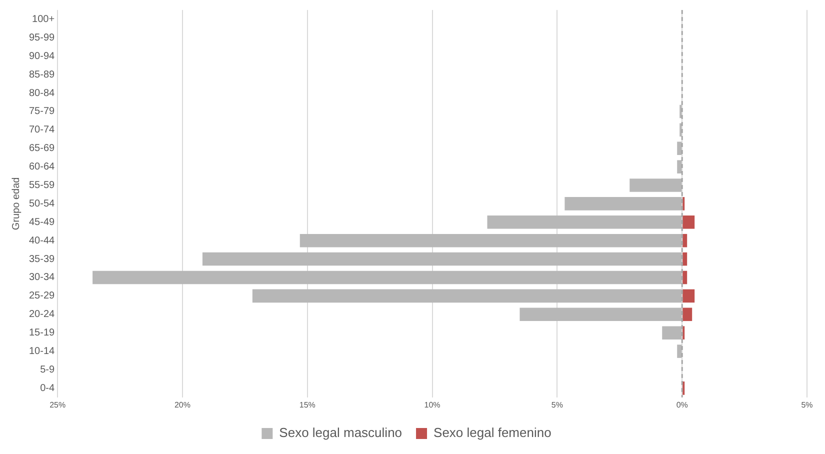 The image size is (825, 454). What do you see at coordinates (58, 405) in the screenshot?
I see `x-tick-label: 25%` at bounding box center [58, 405].